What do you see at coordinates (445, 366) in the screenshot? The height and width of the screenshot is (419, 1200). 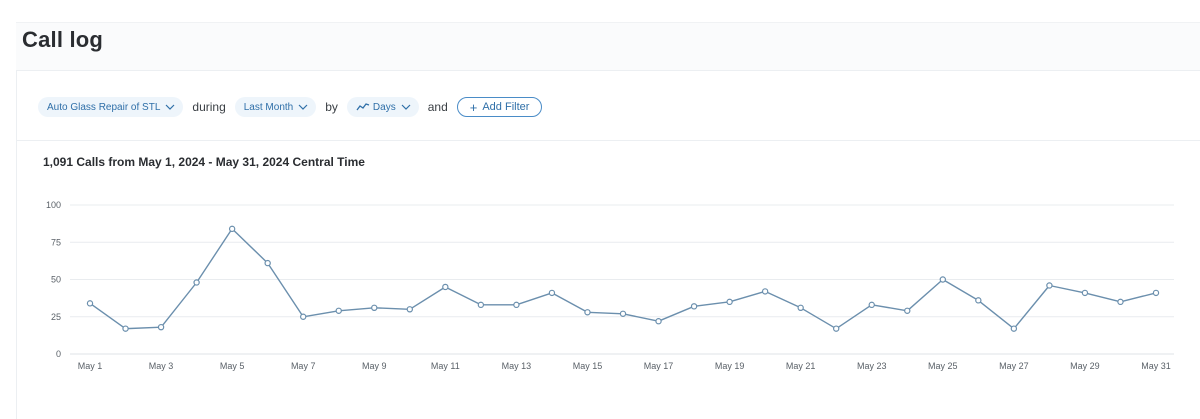 I see `x-tick-label: May 11` at bounding box center [445, 366].